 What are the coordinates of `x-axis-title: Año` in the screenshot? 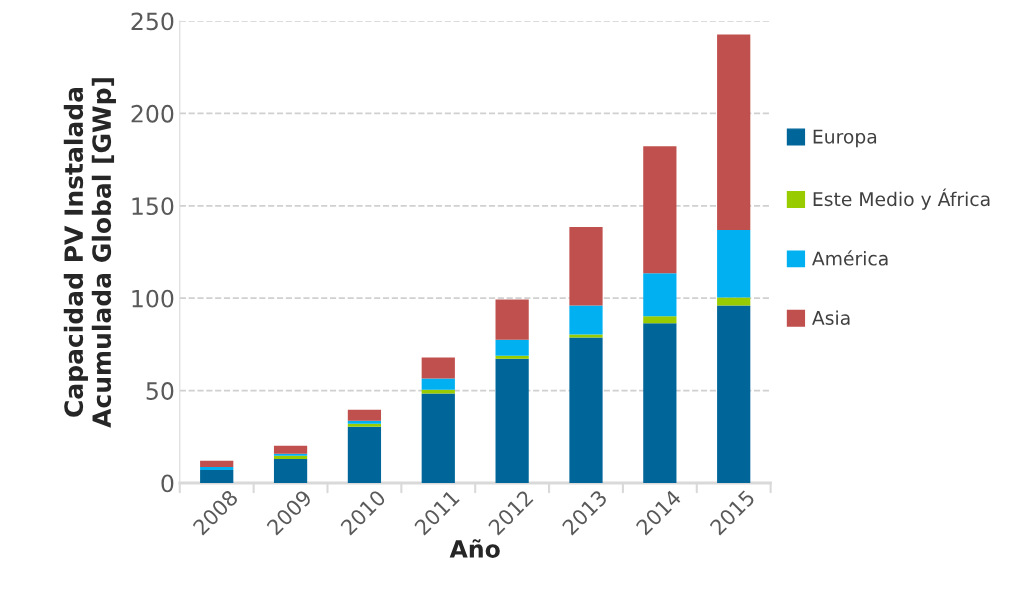 It's located at (474, 548).